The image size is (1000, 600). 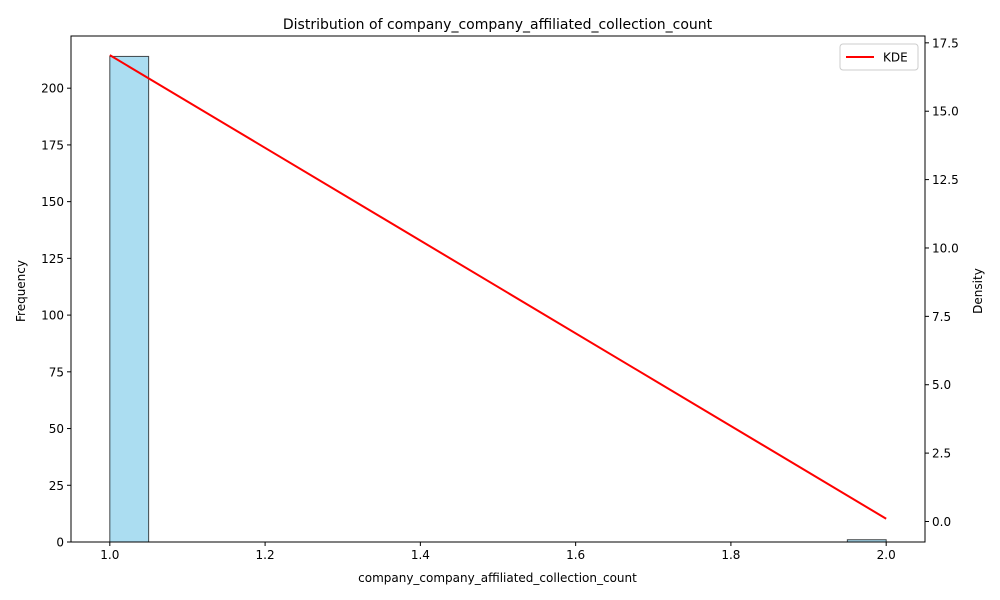 What do you see at coordinates (945, 43) in the screenshot?
I see `y2-tick-label: 17.5` at bounding box center [945, 43].